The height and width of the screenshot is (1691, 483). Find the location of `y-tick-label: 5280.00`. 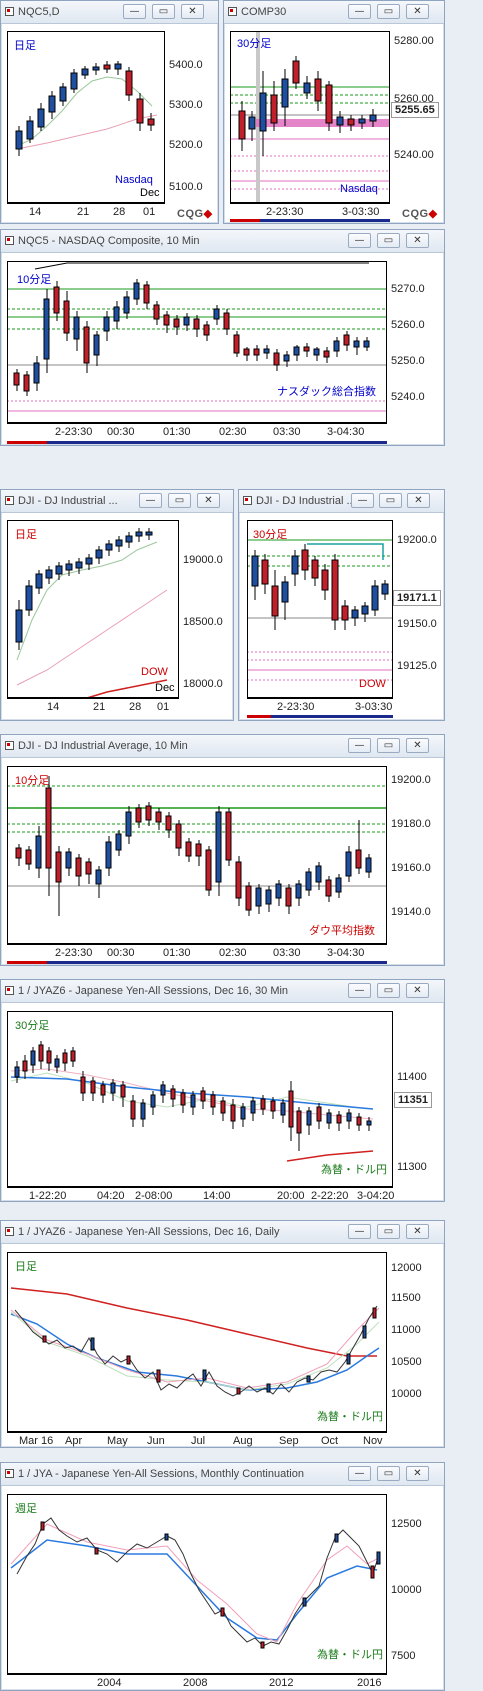

y-tick-label: 5280.00 is located at coordinates (414, 41).